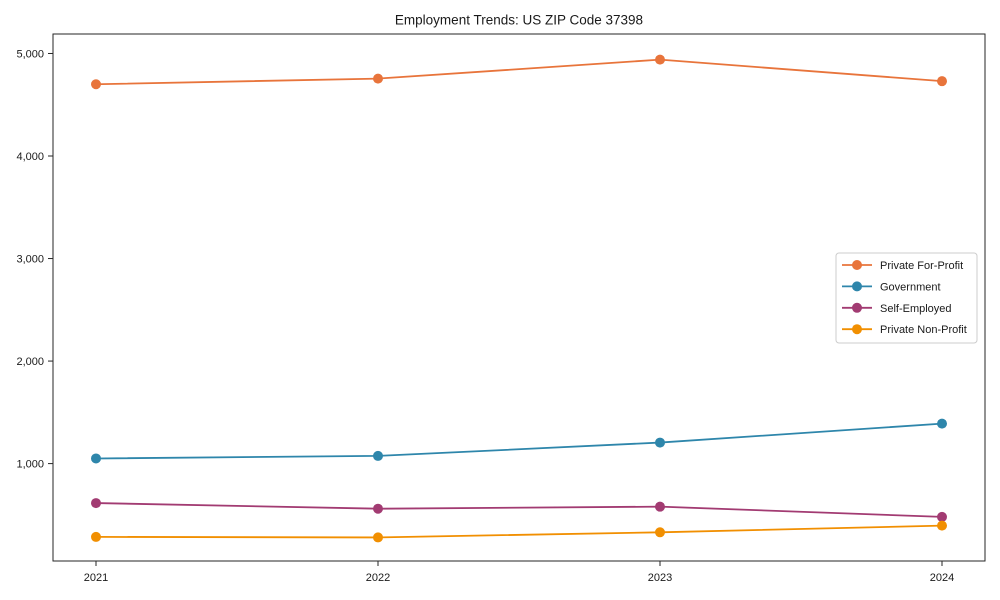 This screenshot has height=600, width=1000. I want to click on y-axis-tick-label: 5,000, so click(30, 54).